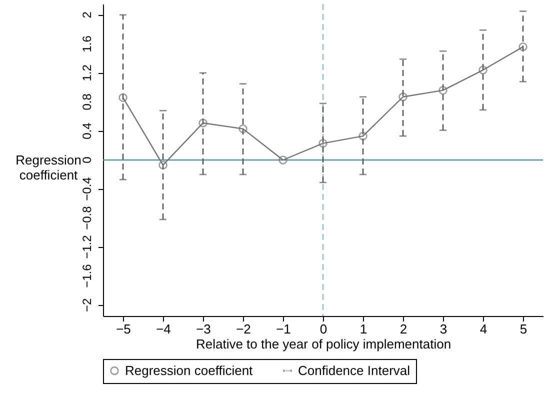  Describe the element at coordinates (404, 329) in the screenshot. I see `x-tick-label: 2` at that location.